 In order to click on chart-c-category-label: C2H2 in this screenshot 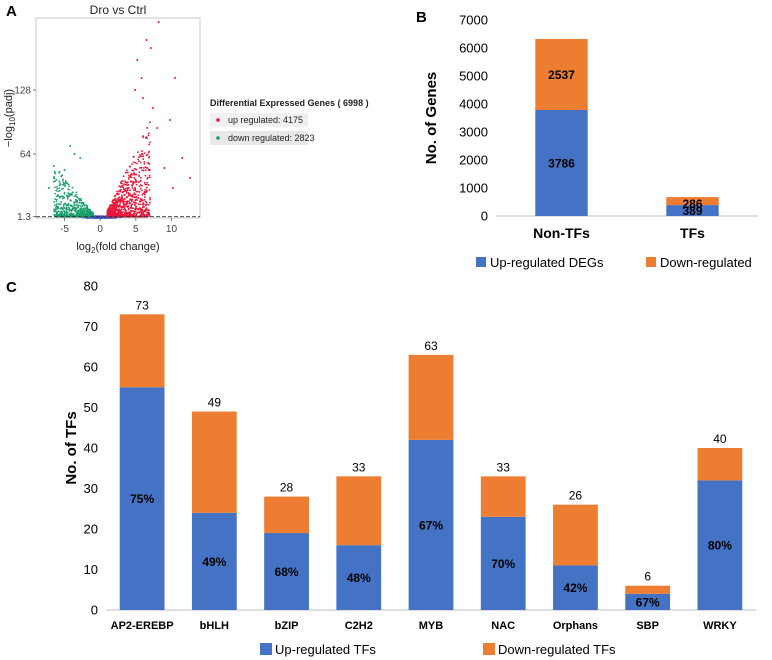, I will do `click(359, 626)`.